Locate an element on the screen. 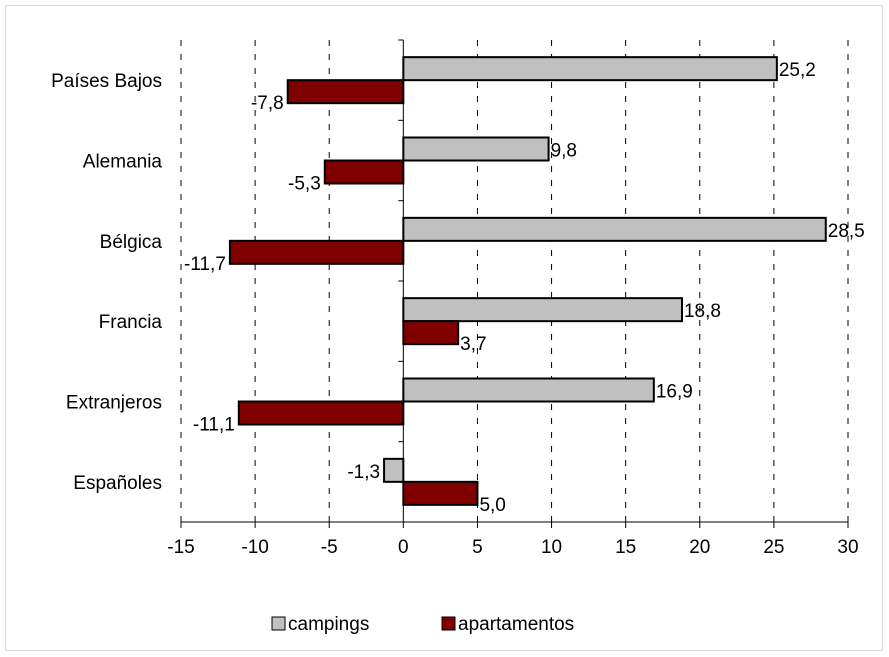 Image resolution: width=889 pixels, height=657 pixels. category-label: Países Bajos is located at coordinates (106, 81).